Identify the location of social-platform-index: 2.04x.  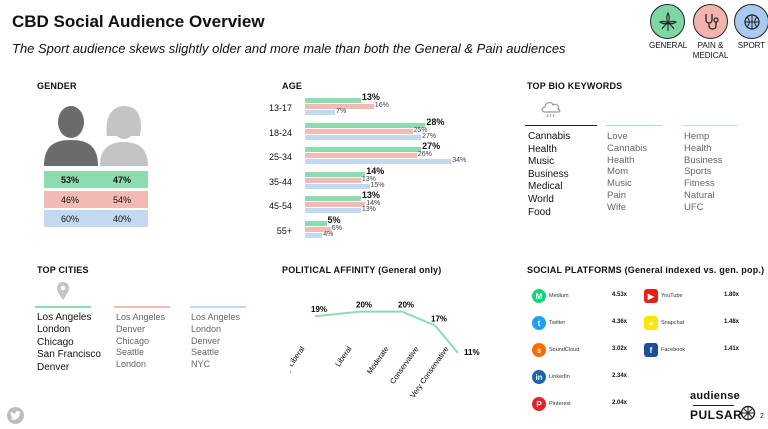
(620, 403).